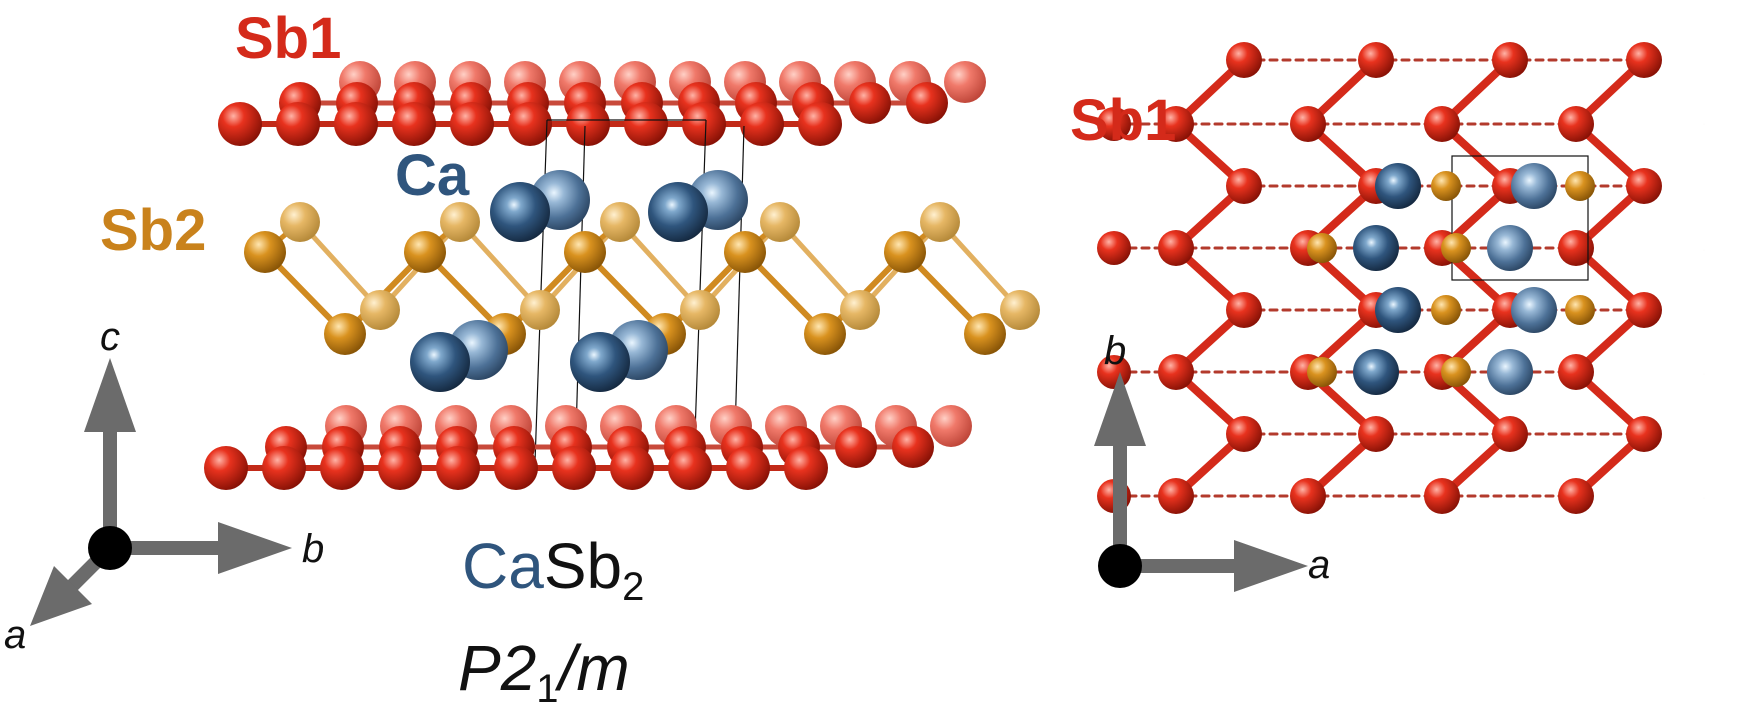 The width and height of the screenshot is (1760, 709). What do you see at coordinates (856, 447) in the screenshot?
I see `sb1-bottom-atom-mid` at bounding box center [856, 447].